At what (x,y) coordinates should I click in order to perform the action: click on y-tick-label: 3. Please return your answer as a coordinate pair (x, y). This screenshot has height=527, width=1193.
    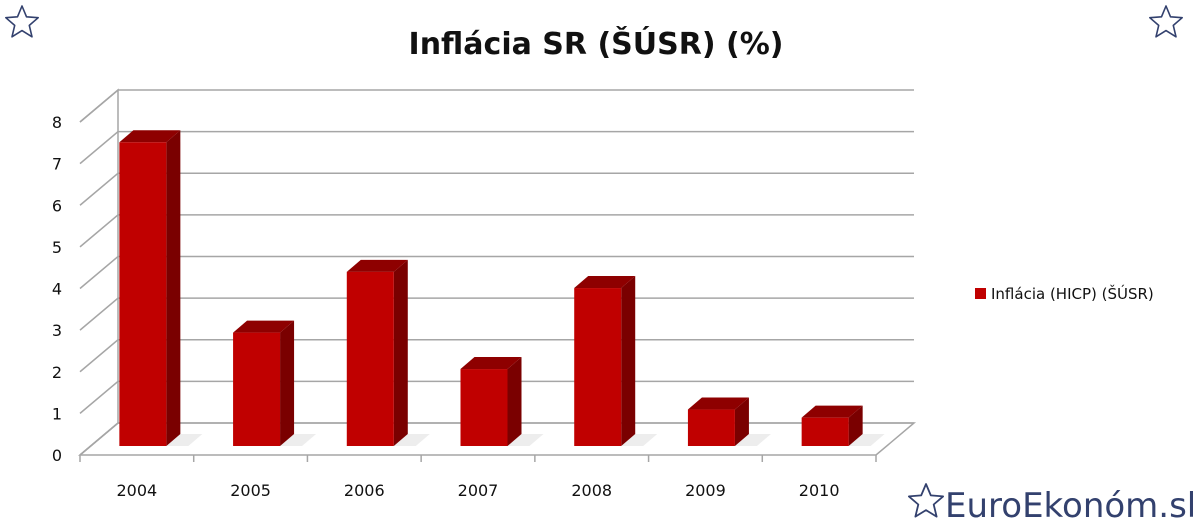
    Looking at the image, I should click on (57, 330).